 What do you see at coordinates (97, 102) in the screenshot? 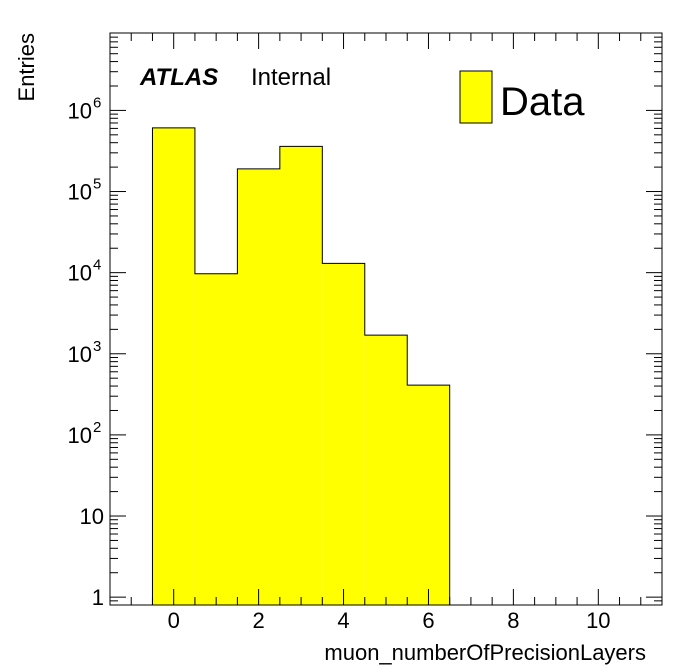
I see `y-tick-exponent: 6` at bounding box center [97, 102].